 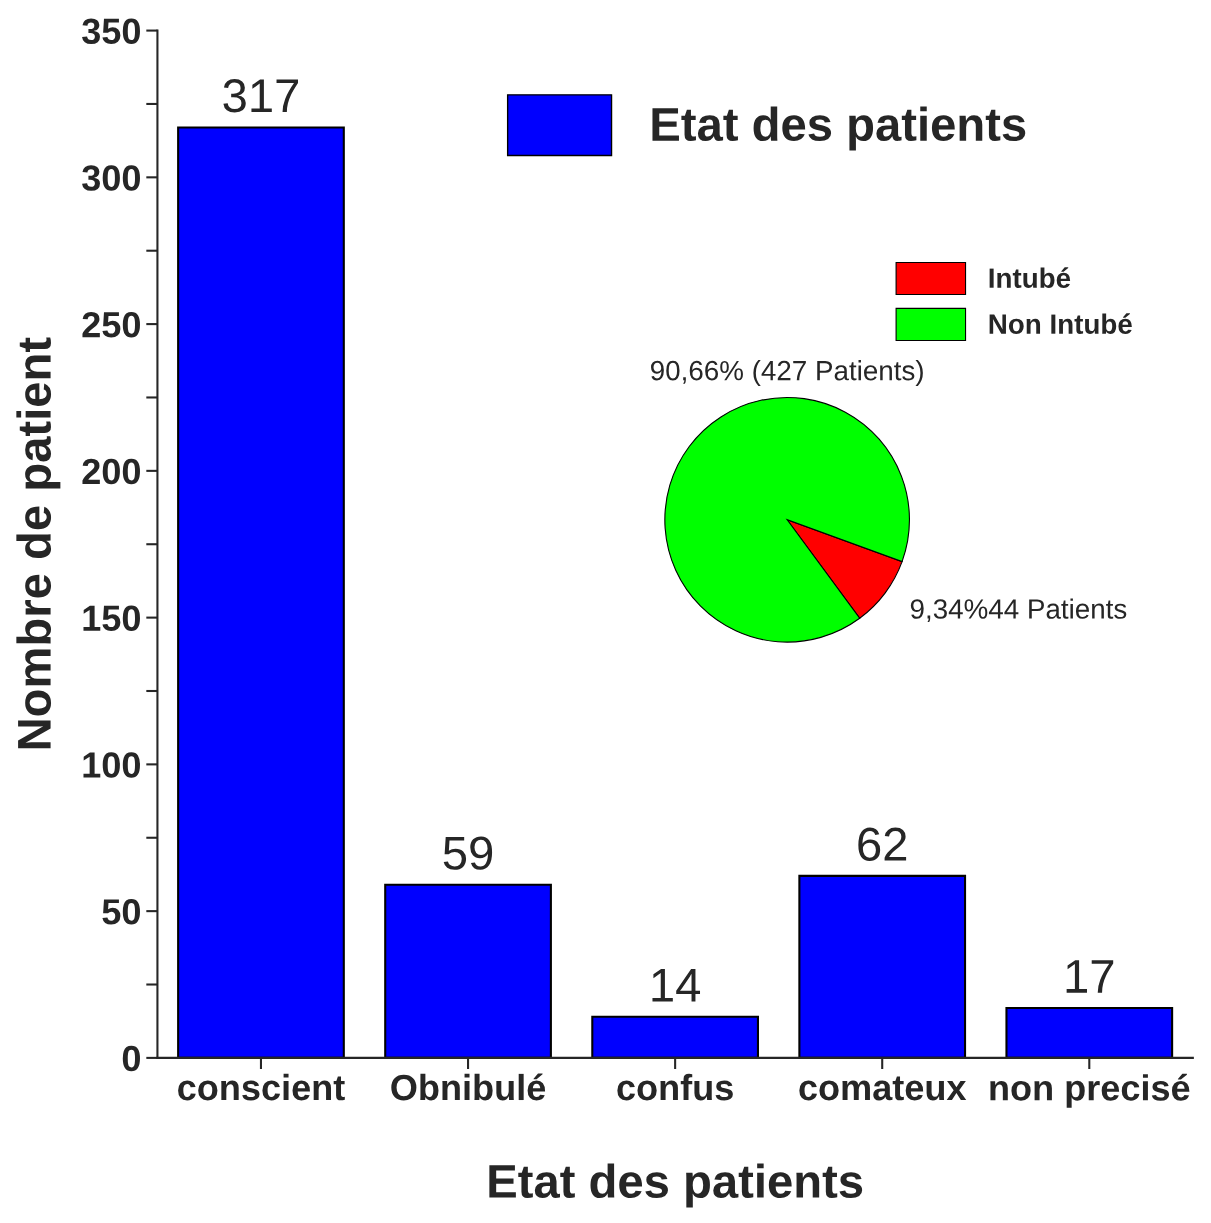 What do you see at coordinates (883, 1088) in the screenshot?
I see `x-tick-label: comateux` at bounding box center [883, 1088].